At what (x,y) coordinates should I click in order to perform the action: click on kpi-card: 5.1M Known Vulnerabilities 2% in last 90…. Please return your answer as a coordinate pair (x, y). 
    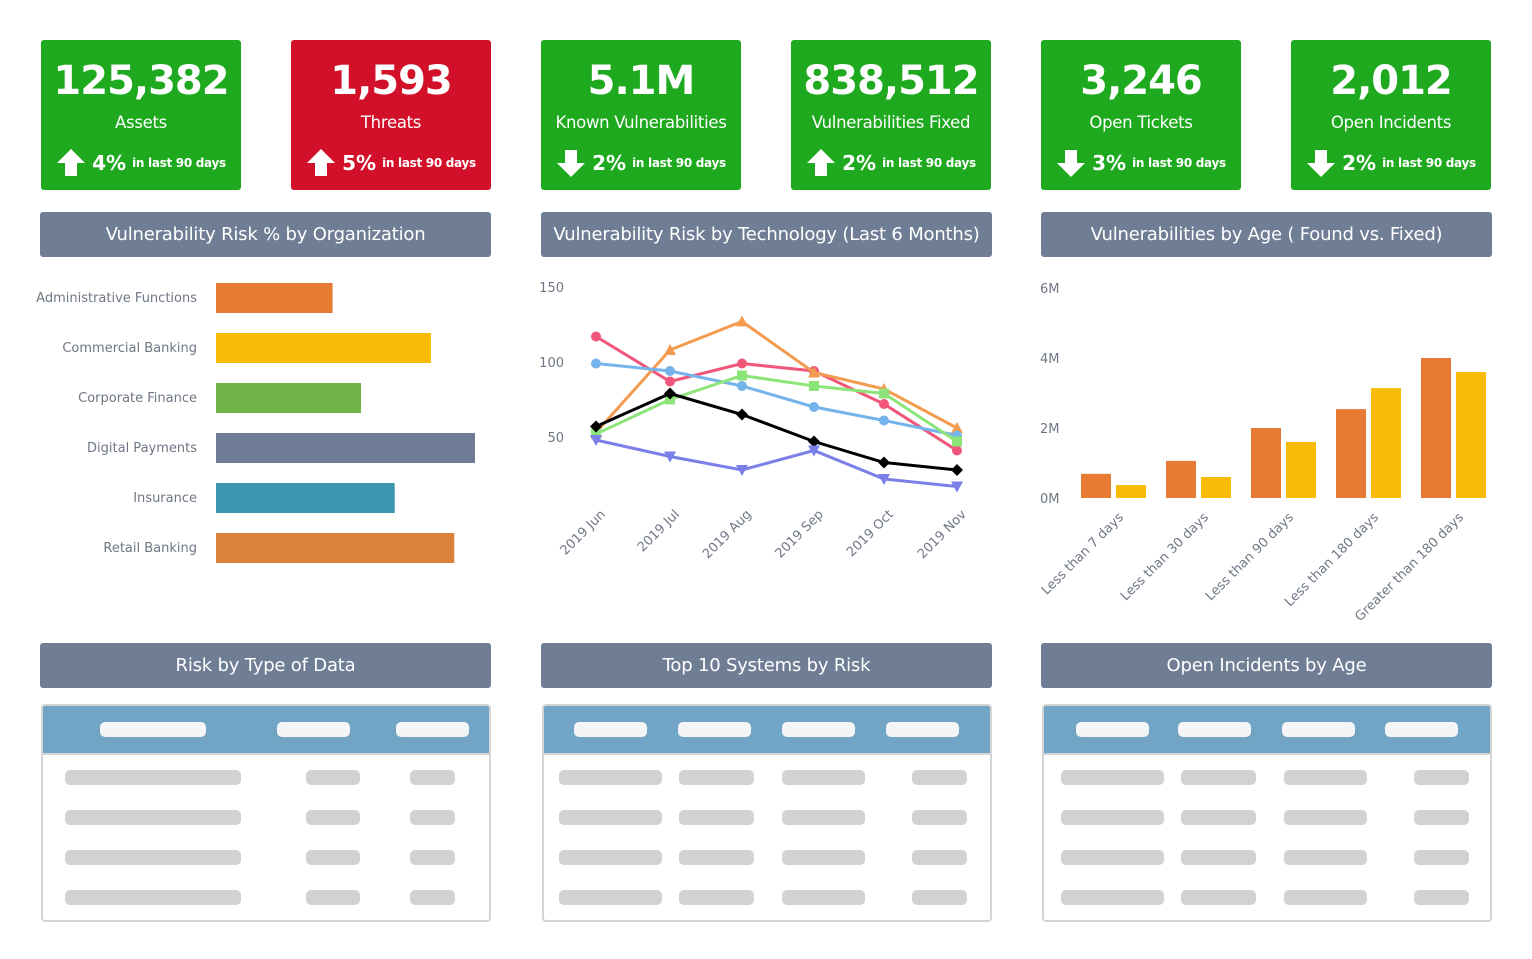
    Looking at the image, I should click on (641, 115).